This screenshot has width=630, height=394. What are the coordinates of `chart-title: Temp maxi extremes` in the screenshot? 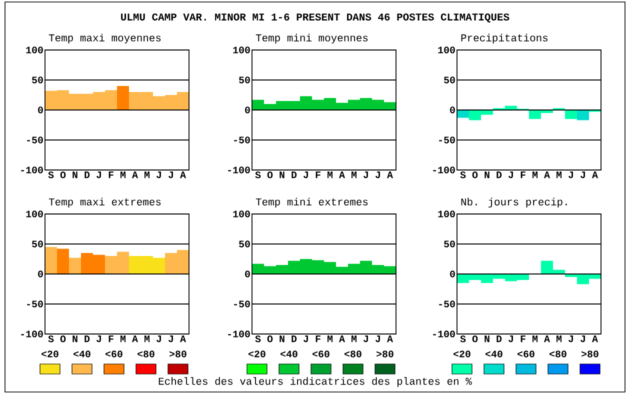 It's located at (104, 203).